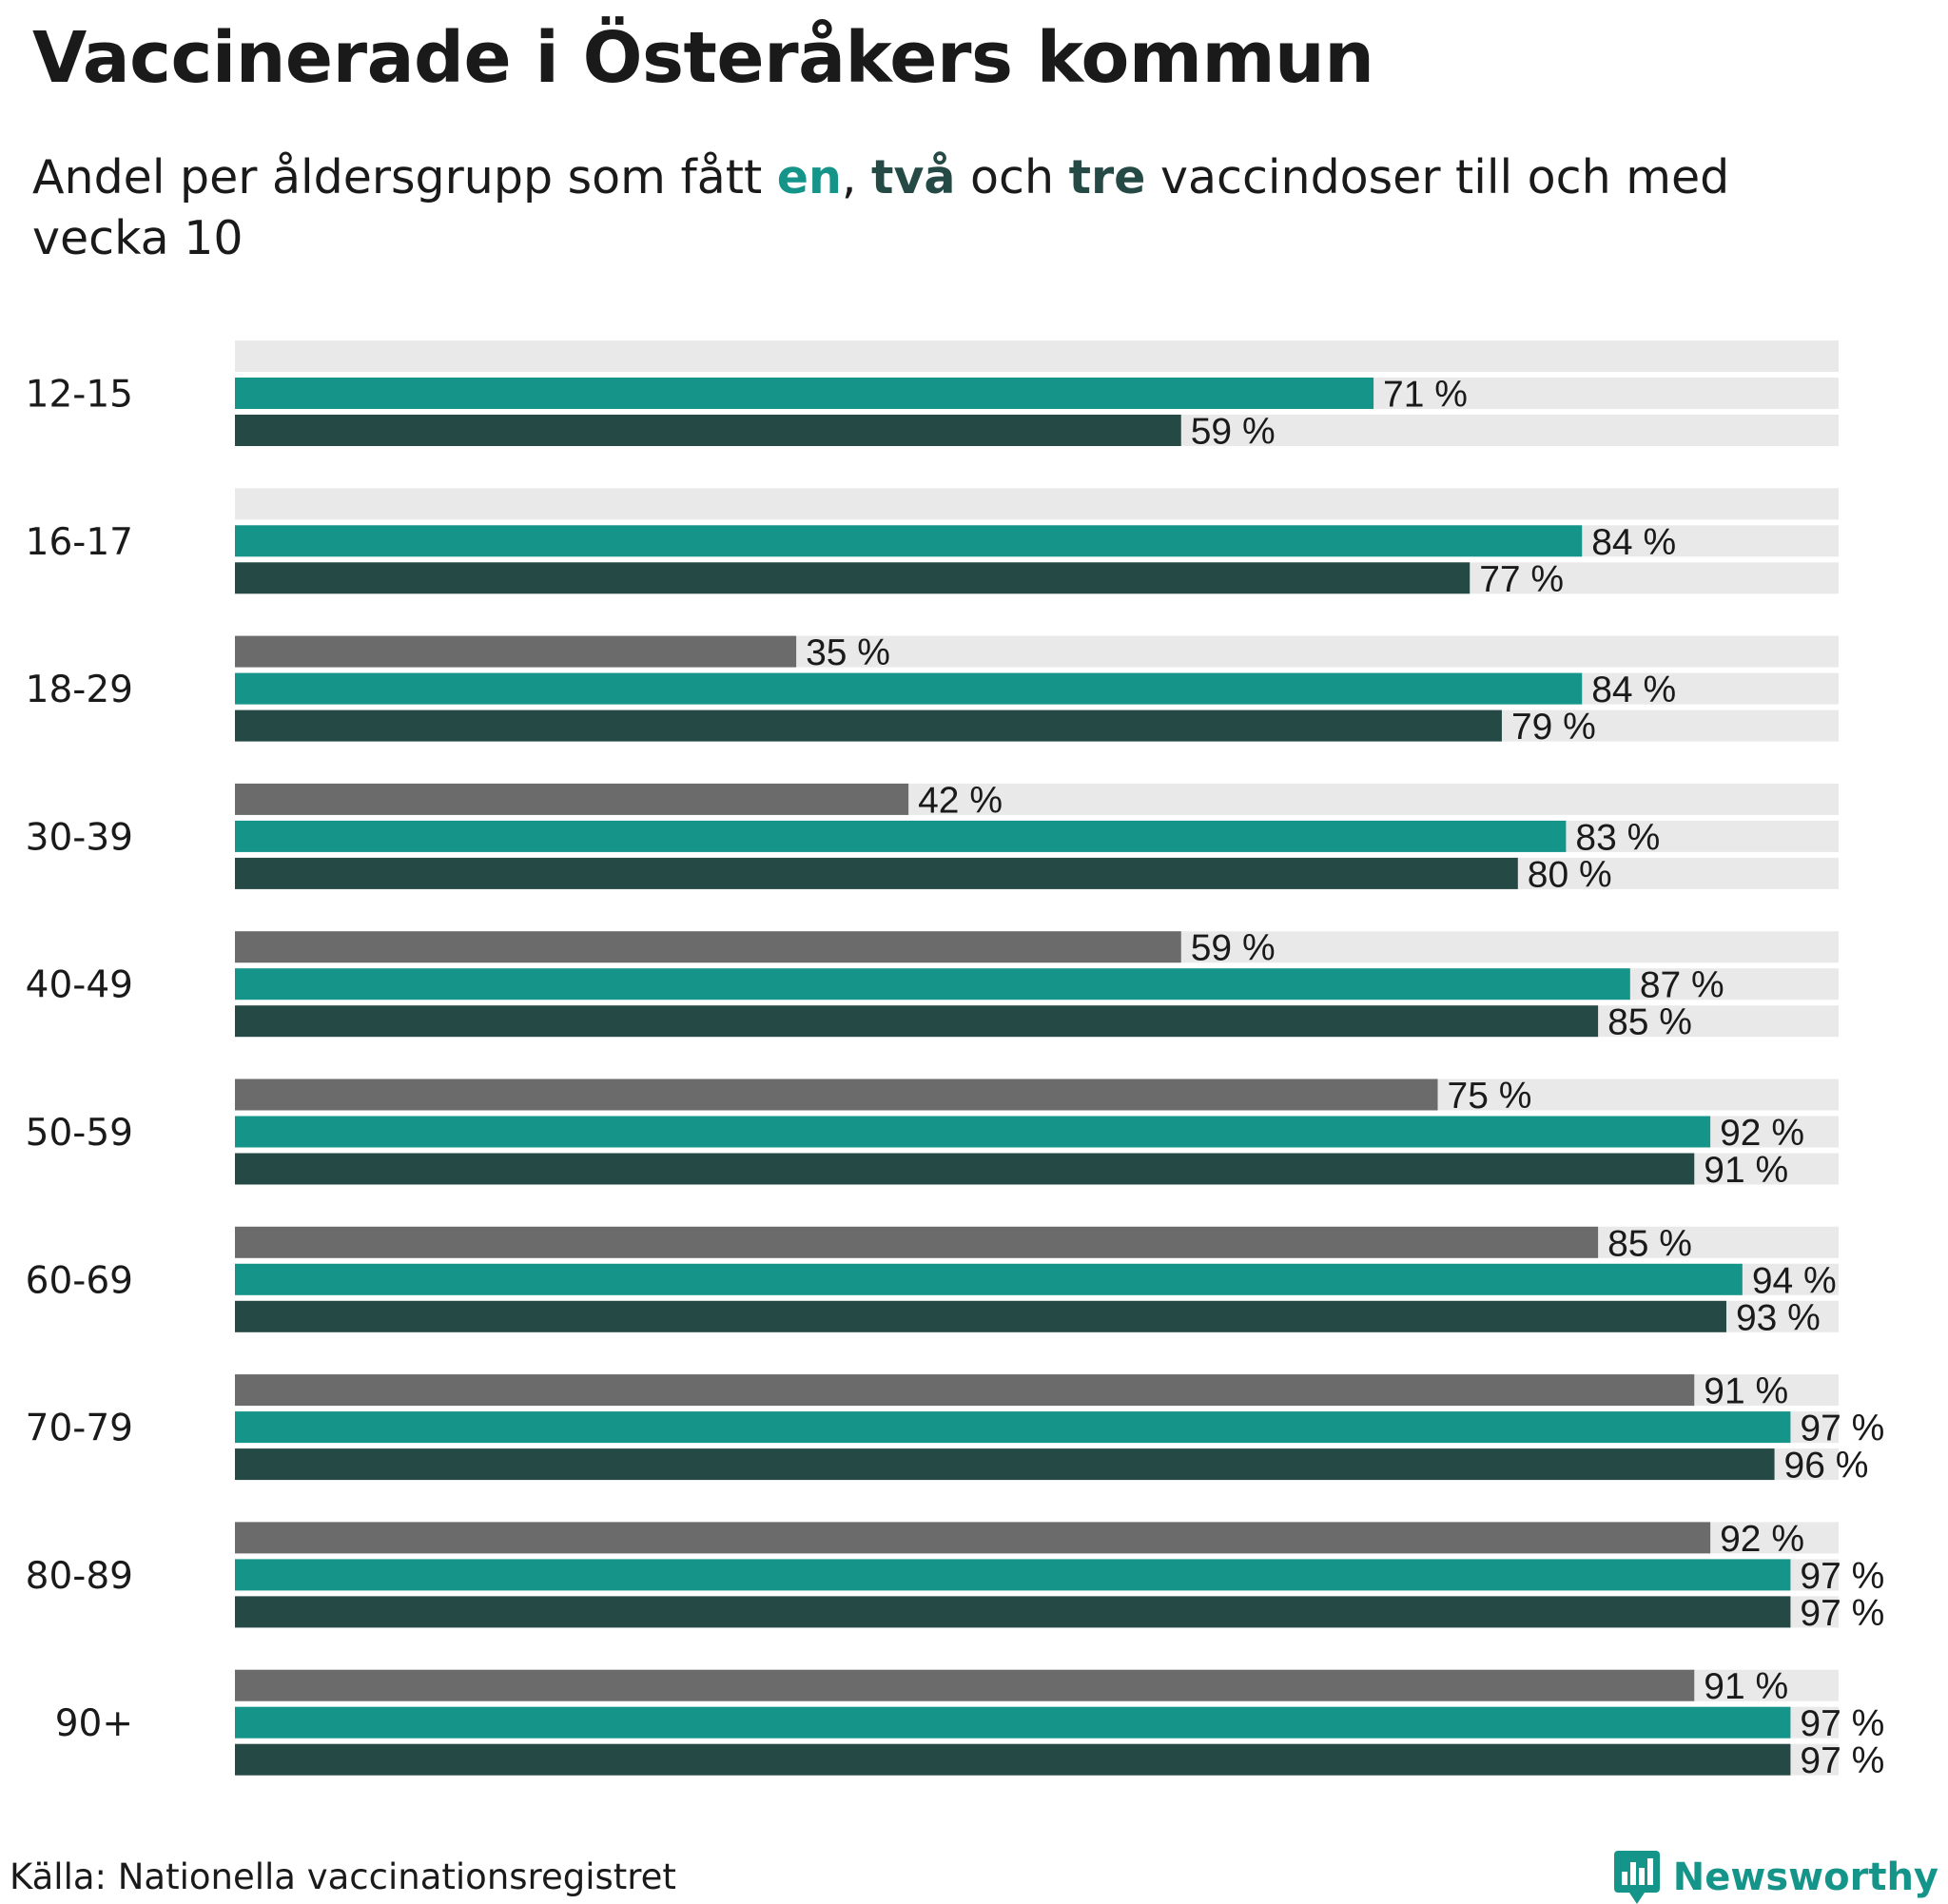 The height and width of the screenshot is (1904, 1948). What do you see at coordinates (848, 652) in the screenshot?
I see `bar-value-label: 35 %` at bounding box center [848, 652].